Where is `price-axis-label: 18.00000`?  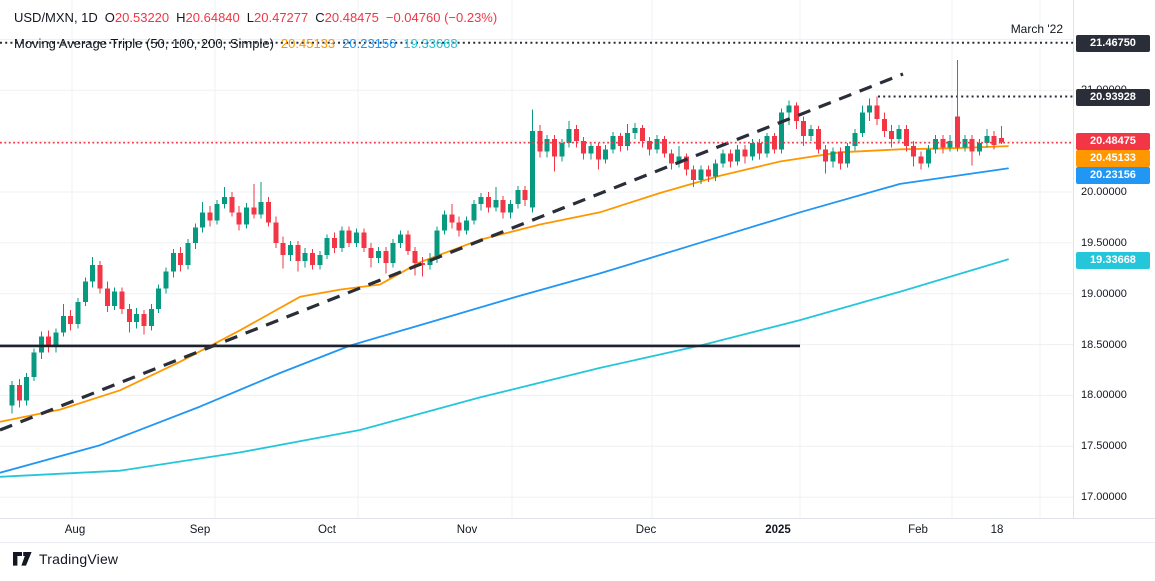
price-axis-label: 18.00000 is located at coordinates (1104, 395).